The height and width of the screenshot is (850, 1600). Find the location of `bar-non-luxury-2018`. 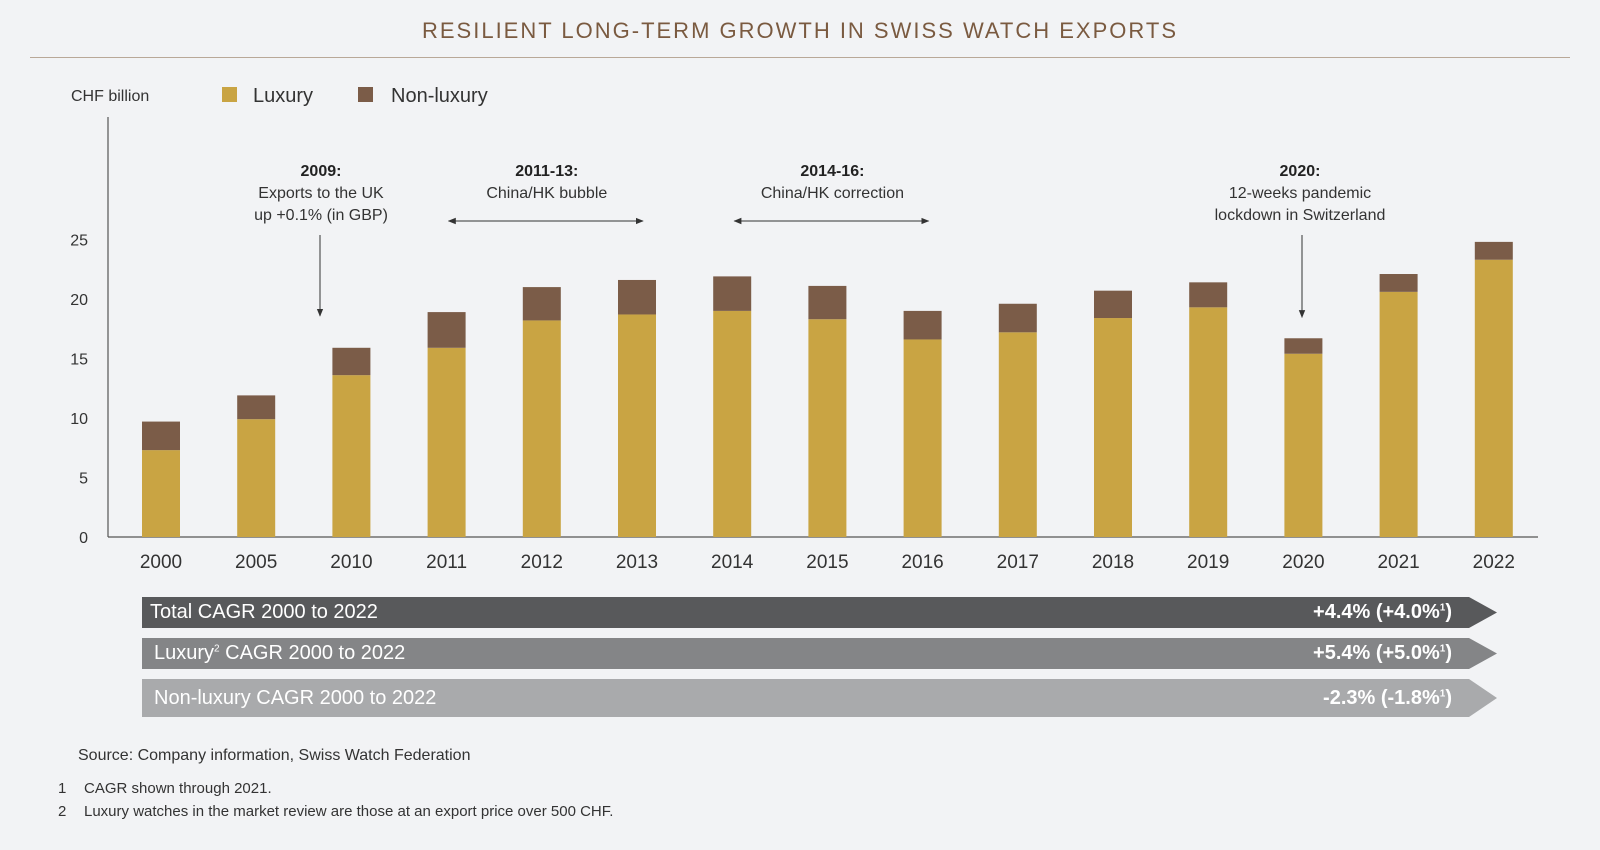

bar-non-luxury-2018 is located at coordinates (1113, 304).